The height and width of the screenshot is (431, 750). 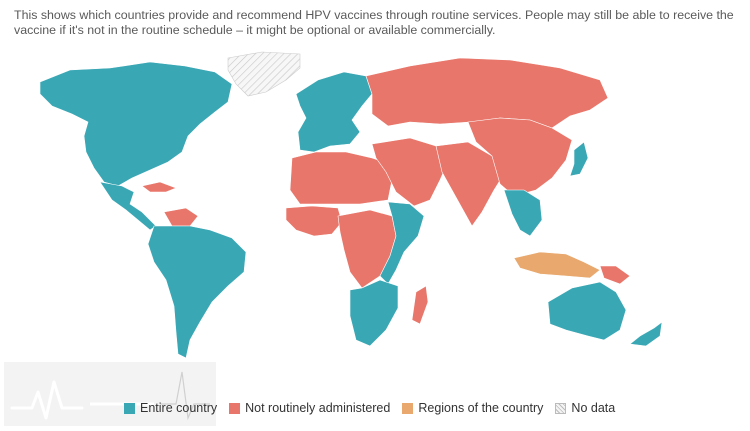 What do you see at coordinates (374, 313) in the screenshot?
I see `region-southern-africa` at bounding box center [374, 313].